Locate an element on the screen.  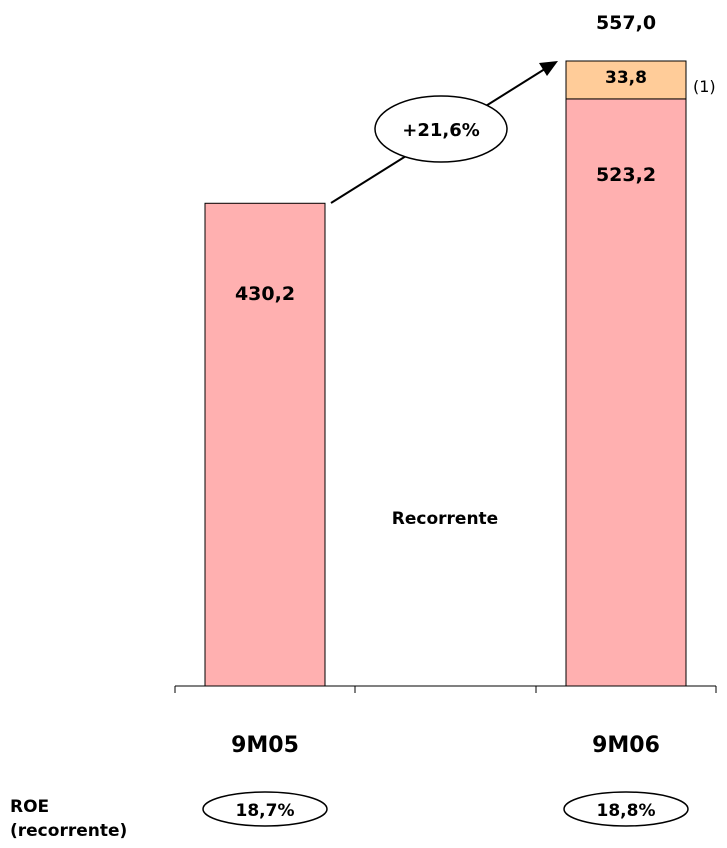
roe-oval-9m05 is located at coordinates (265, 809).